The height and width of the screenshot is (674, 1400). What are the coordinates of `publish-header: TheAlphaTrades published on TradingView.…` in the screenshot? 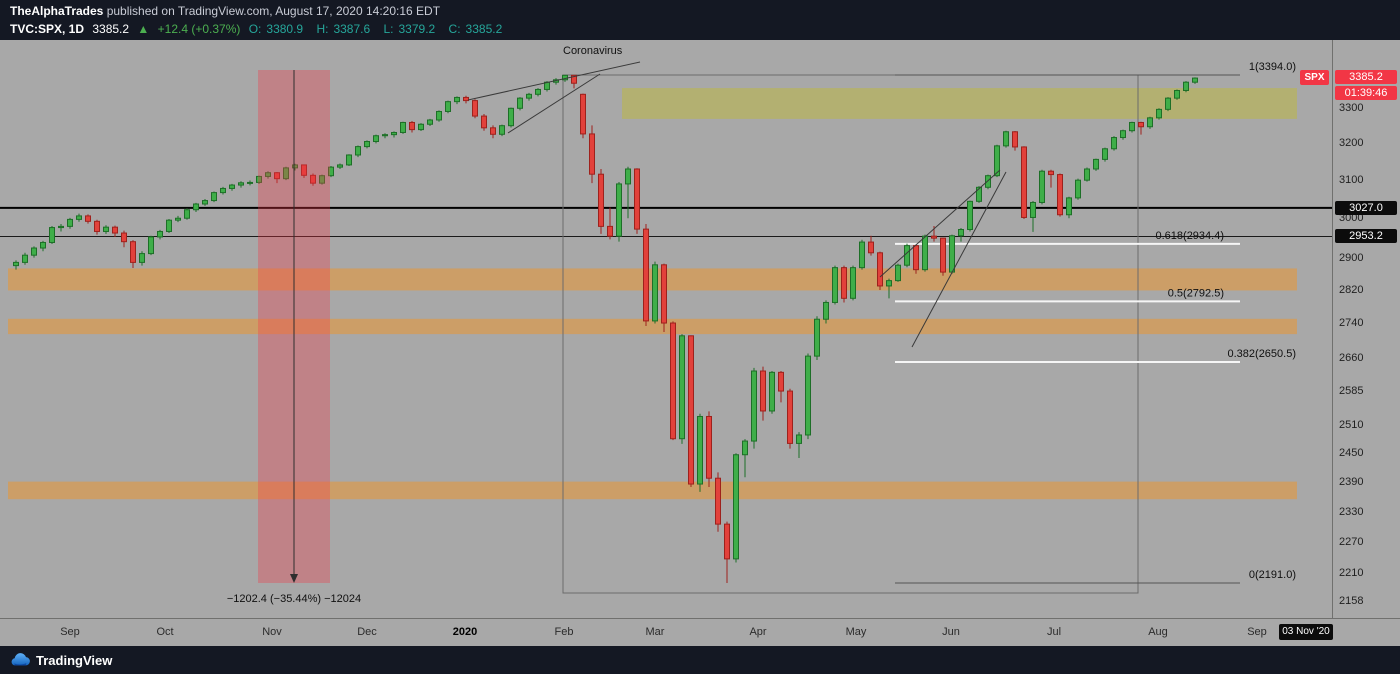 It's located at (700, 20).